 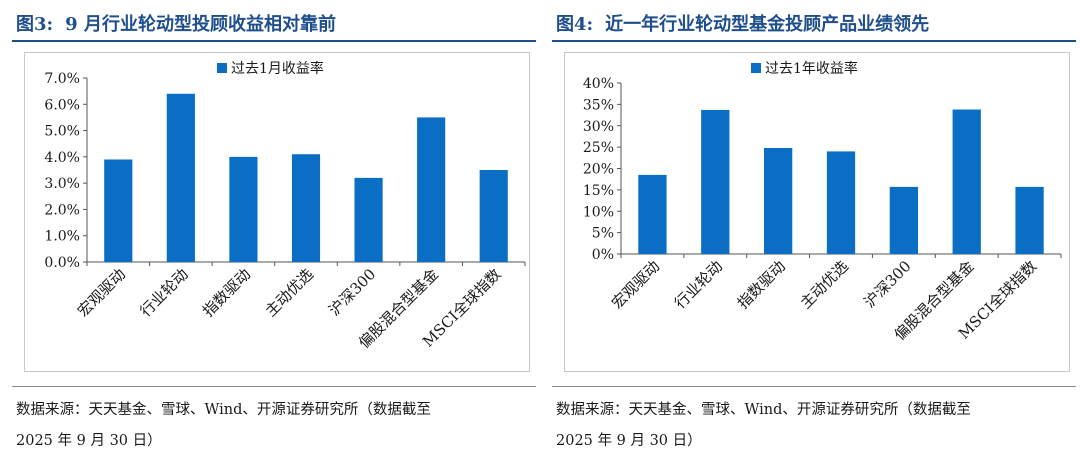 What do you see at coordinates (62, 210) in the screenshot?
I see `y-tick-label: 2.0%` at bounding box center [62, 210].